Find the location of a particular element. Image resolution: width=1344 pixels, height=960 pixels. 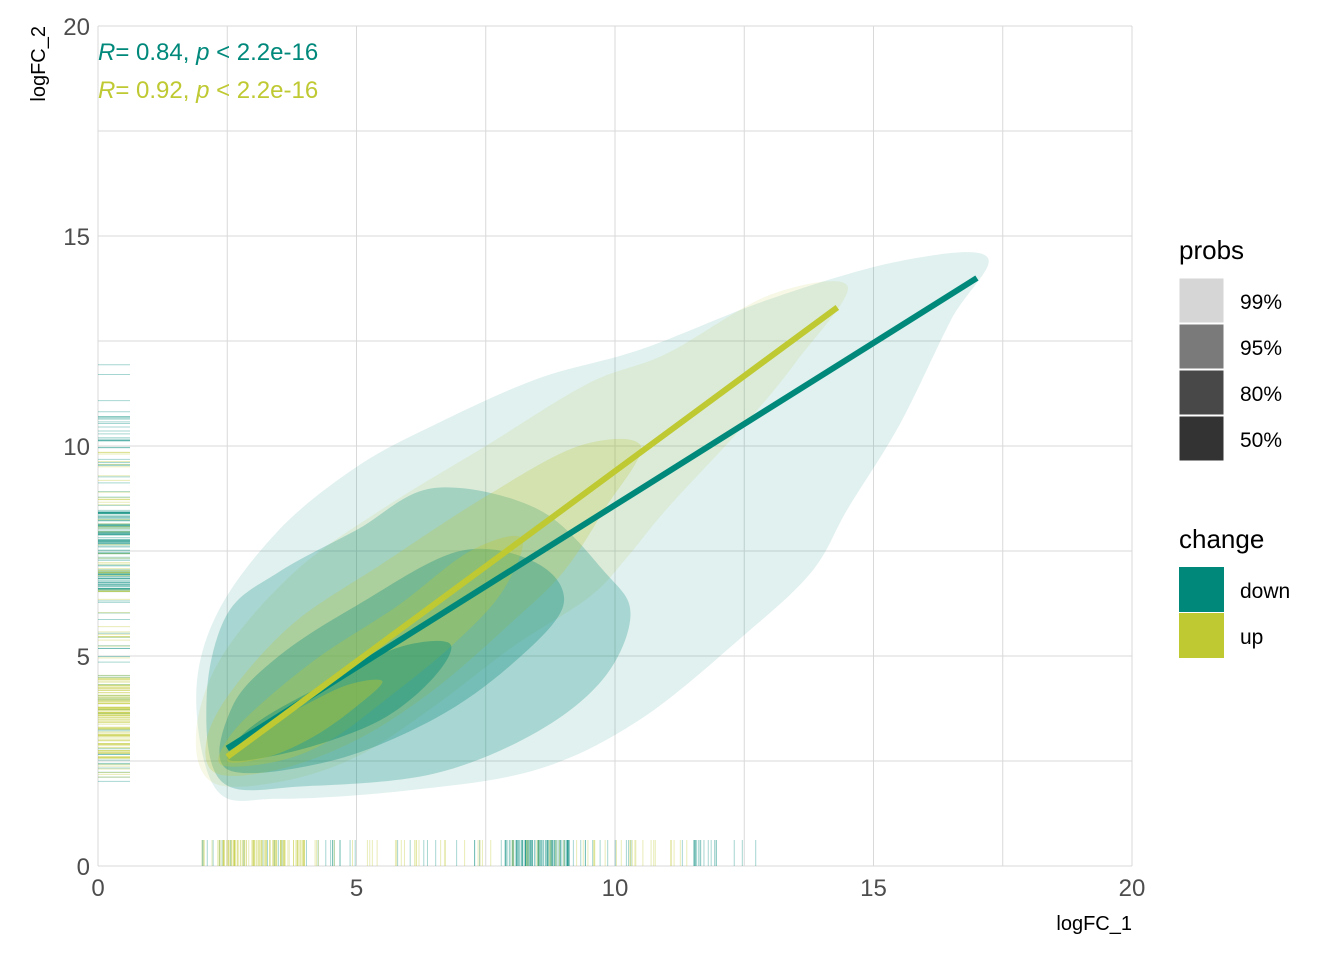

stat-label-up: R= 0.92, p < 2.2e-16 is located at coordinates (208, 90).